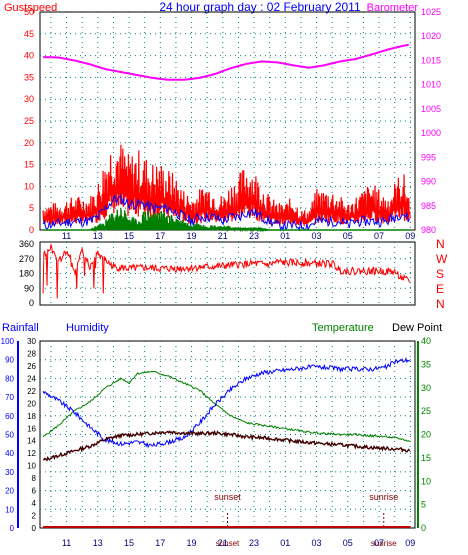 The image size is (468, 555). What do you see at coordinates (343, 328) in the screenshot?
I see `temperature-axis-title: Temperature` at bounding box center [343, 328].